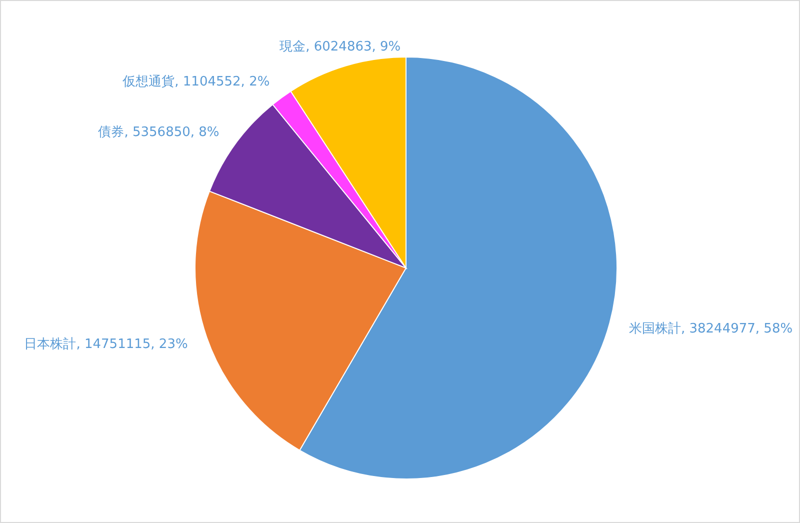 Image resolution: width=800 pixels, height=523 pixels. I want to click on slice-label: 現金, 6024863, 9%, so click(340, 46).